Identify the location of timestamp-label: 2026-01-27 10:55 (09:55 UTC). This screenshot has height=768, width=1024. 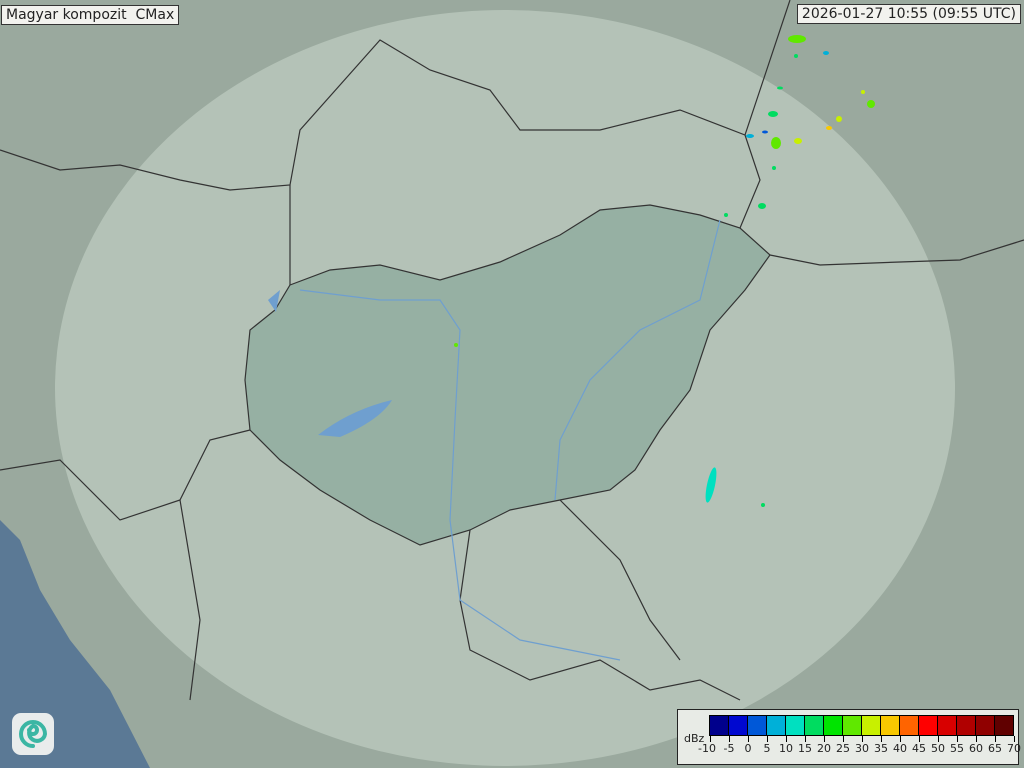
(908, 14).